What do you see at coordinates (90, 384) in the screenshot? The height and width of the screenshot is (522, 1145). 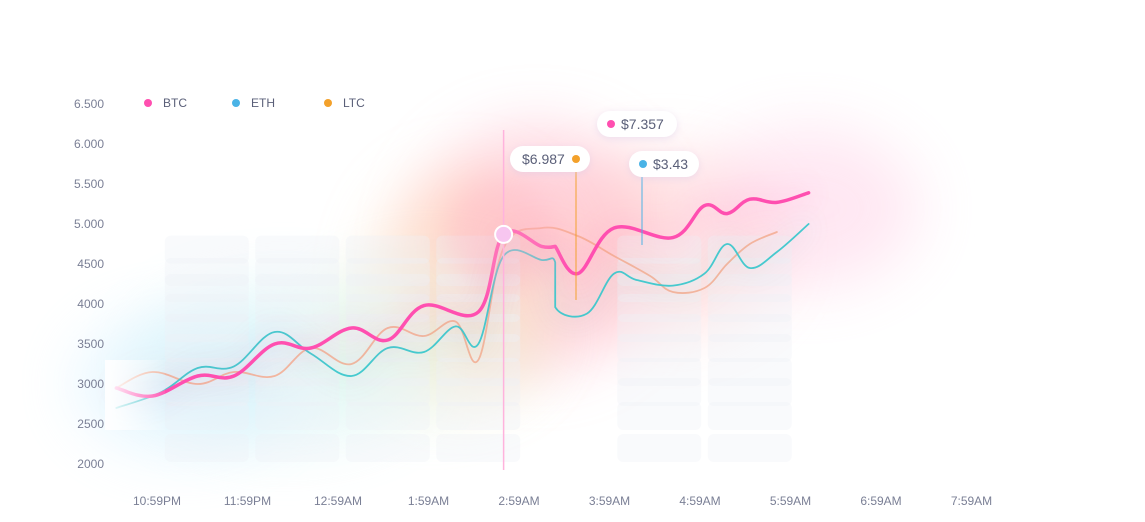 I see `y-tick-label: 3000` at bounding box center [90, 384].